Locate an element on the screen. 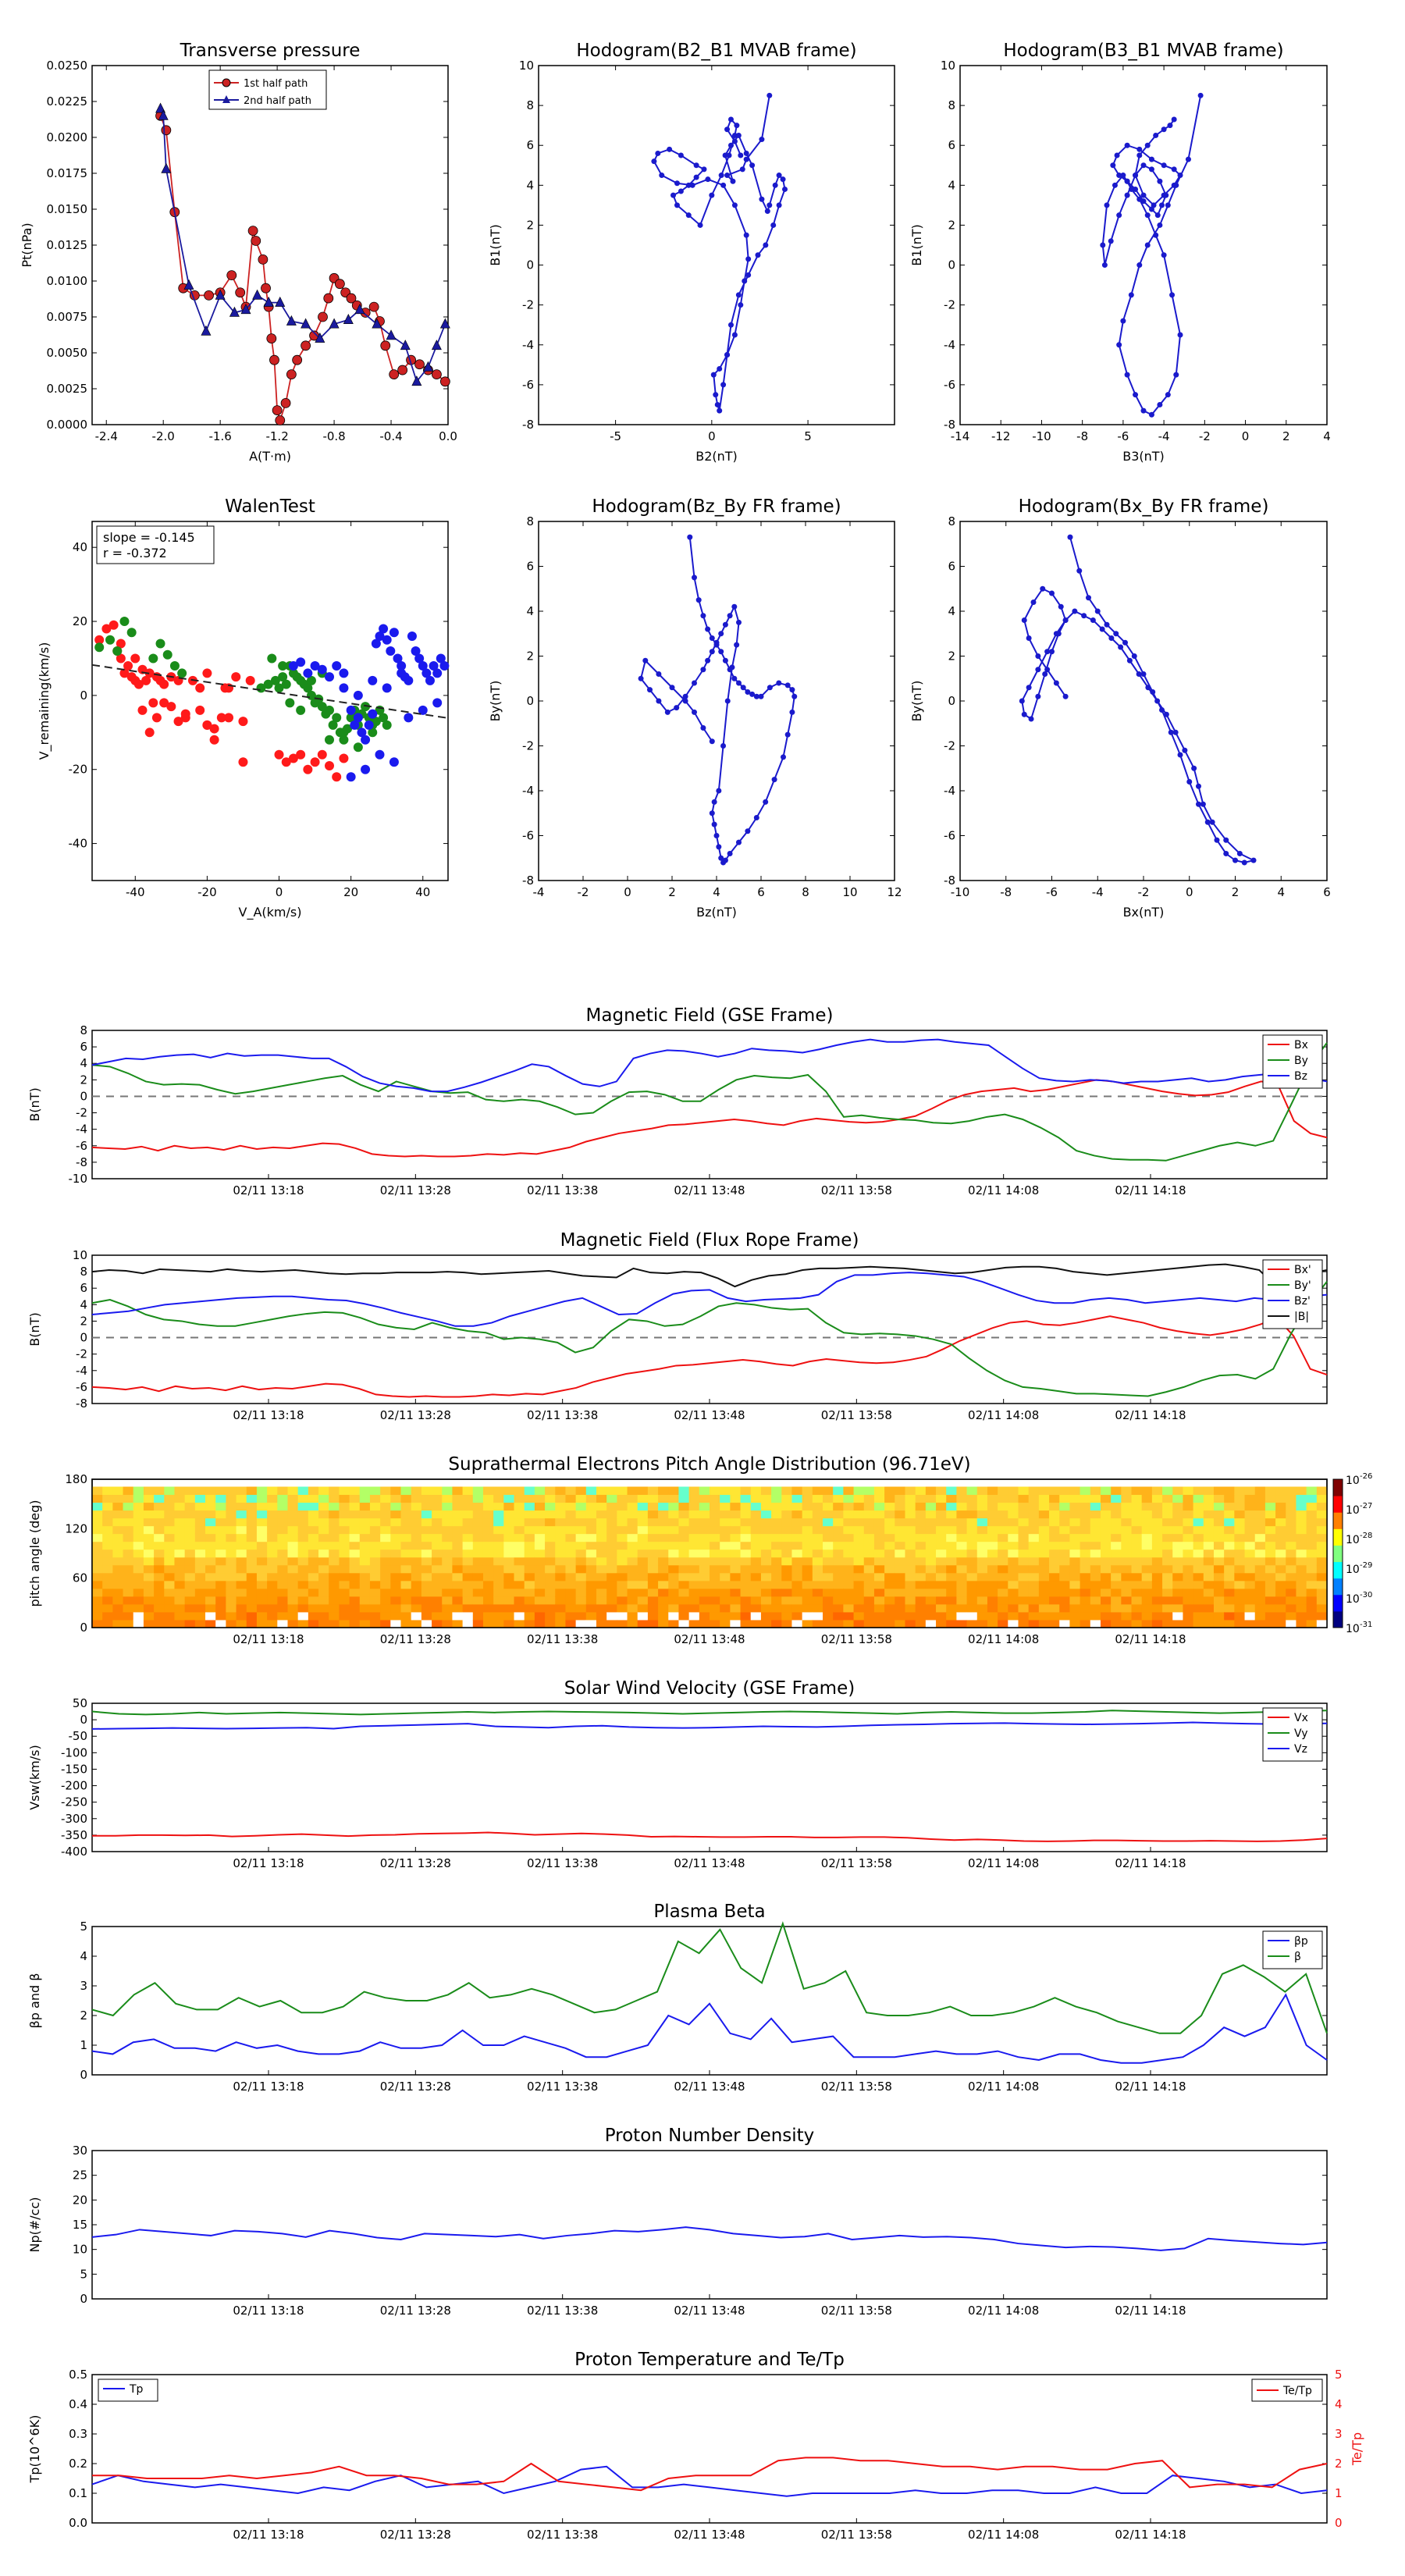 The width and height of the screenshot is (1405, 2576). beta-y-tick-label: 1 is located at coordinates (84, 2045).